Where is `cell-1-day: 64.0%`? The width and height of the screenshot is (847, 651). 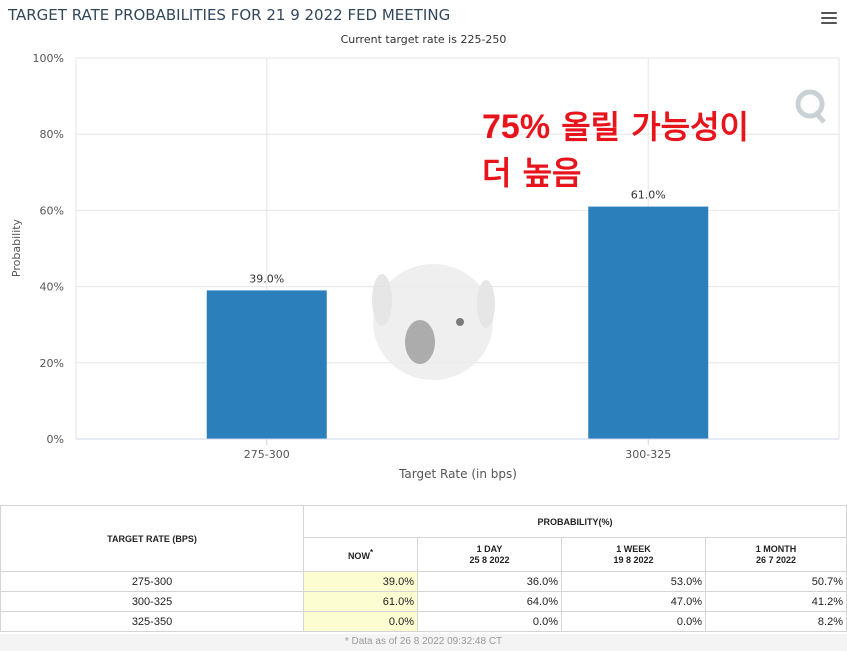
cell-1-day: 64.0% is located at coordinates (489, 601).